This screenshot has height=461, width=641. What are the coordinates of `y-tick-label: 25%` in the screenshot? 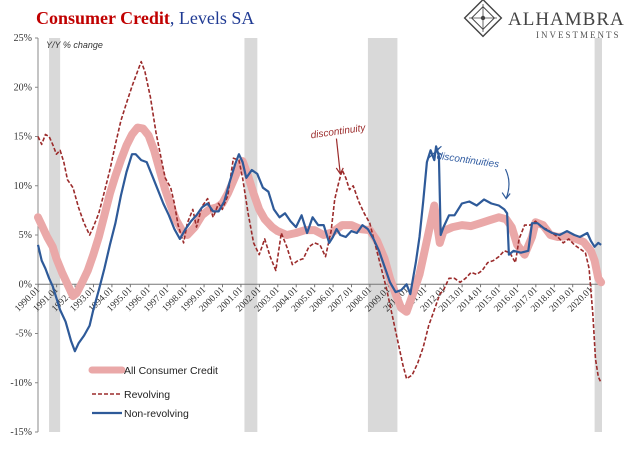 It's located at (23, 38).